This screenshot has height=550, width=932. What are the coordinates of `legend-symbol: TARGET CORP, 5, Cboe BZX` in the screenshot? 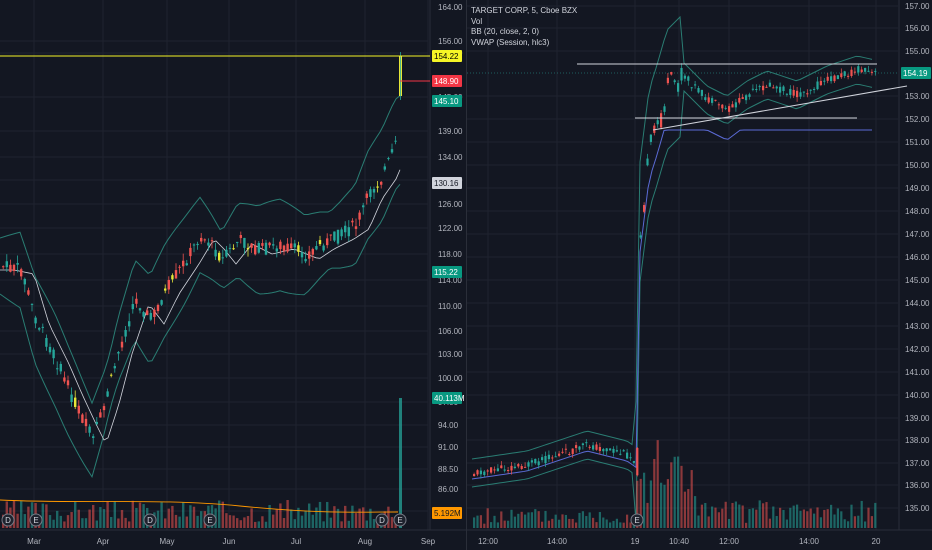 It's located at (524, 10).